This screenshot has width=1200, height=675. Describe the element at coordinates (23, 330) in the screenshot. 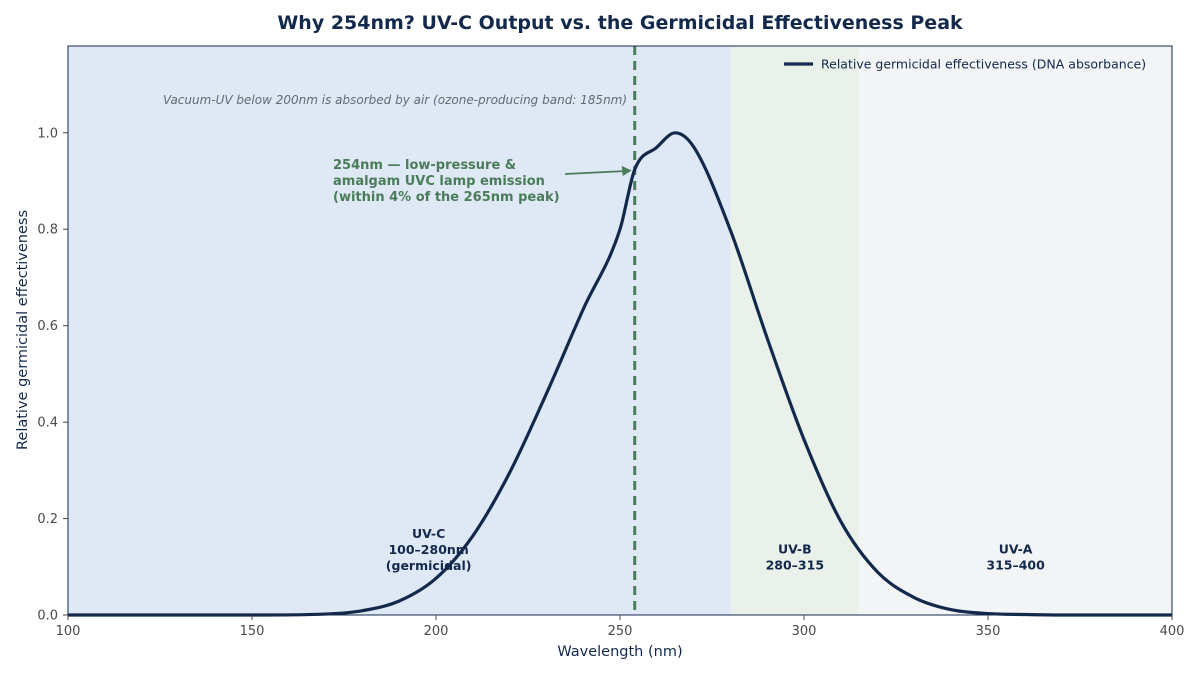

I see `y-axis-label: Relative germicidal effectiveness` at that location.